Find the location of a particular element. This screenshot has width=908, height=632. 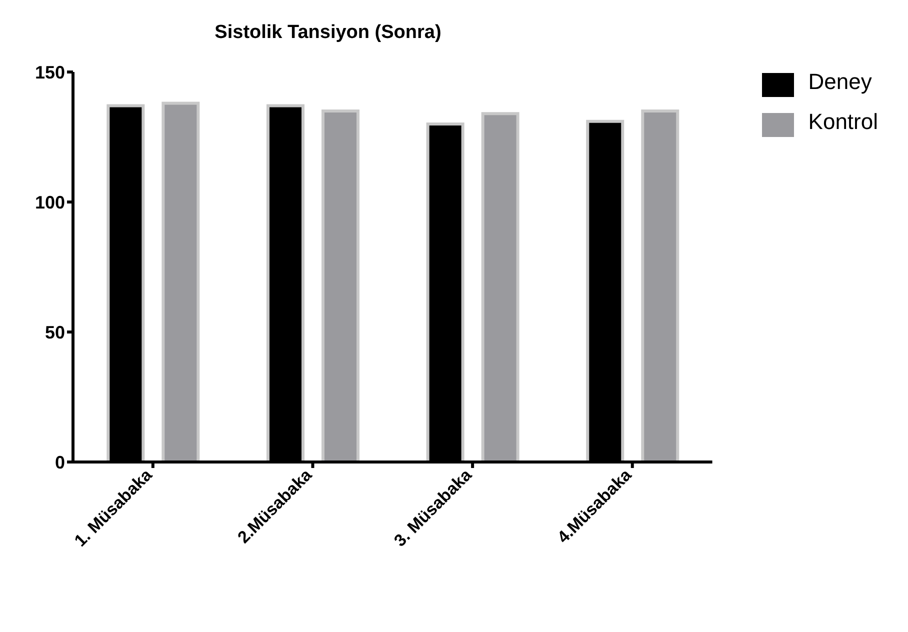

chart-title: Sistolik Tansiyon (Sonra) is located at coordinates (328, 33).